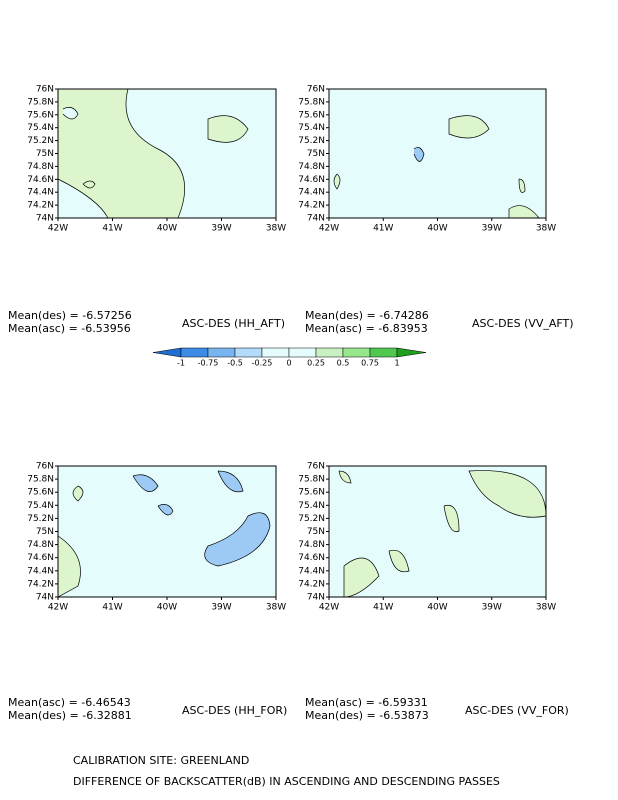 This screenshot has height=800, width=618. I want to click on panel-title: ASC-DES (VV_FOR), so click(517, 710).